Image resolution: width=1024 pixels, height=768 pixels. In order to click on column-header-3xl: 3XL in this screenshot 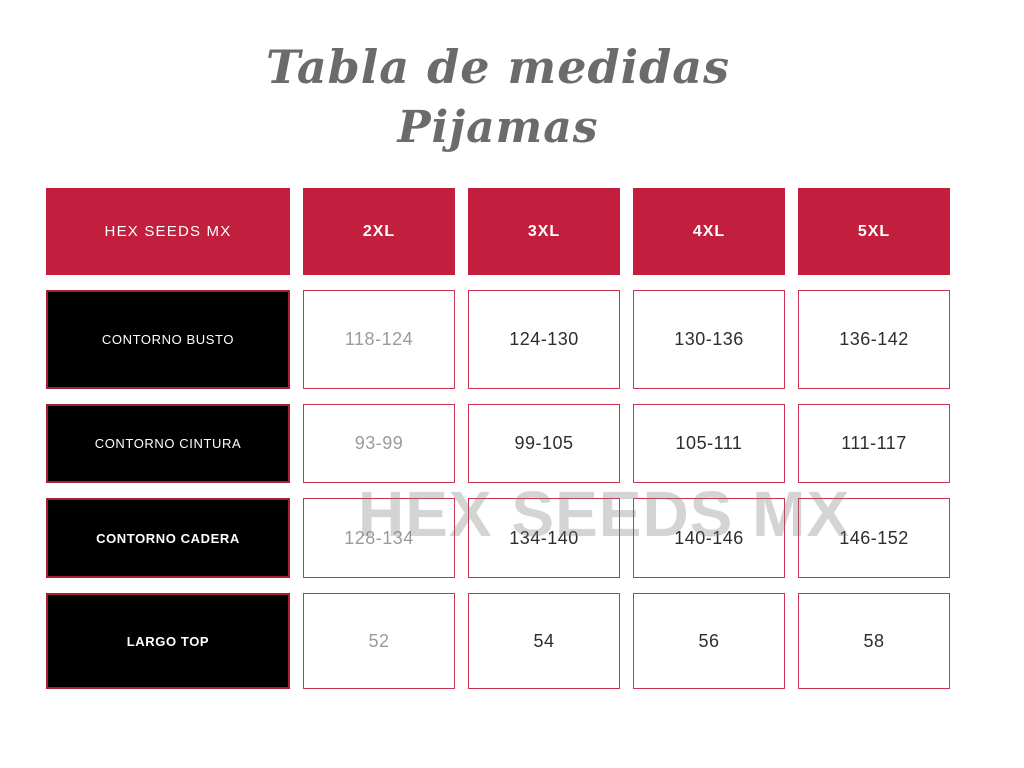, I will do `click(544, 231)`.